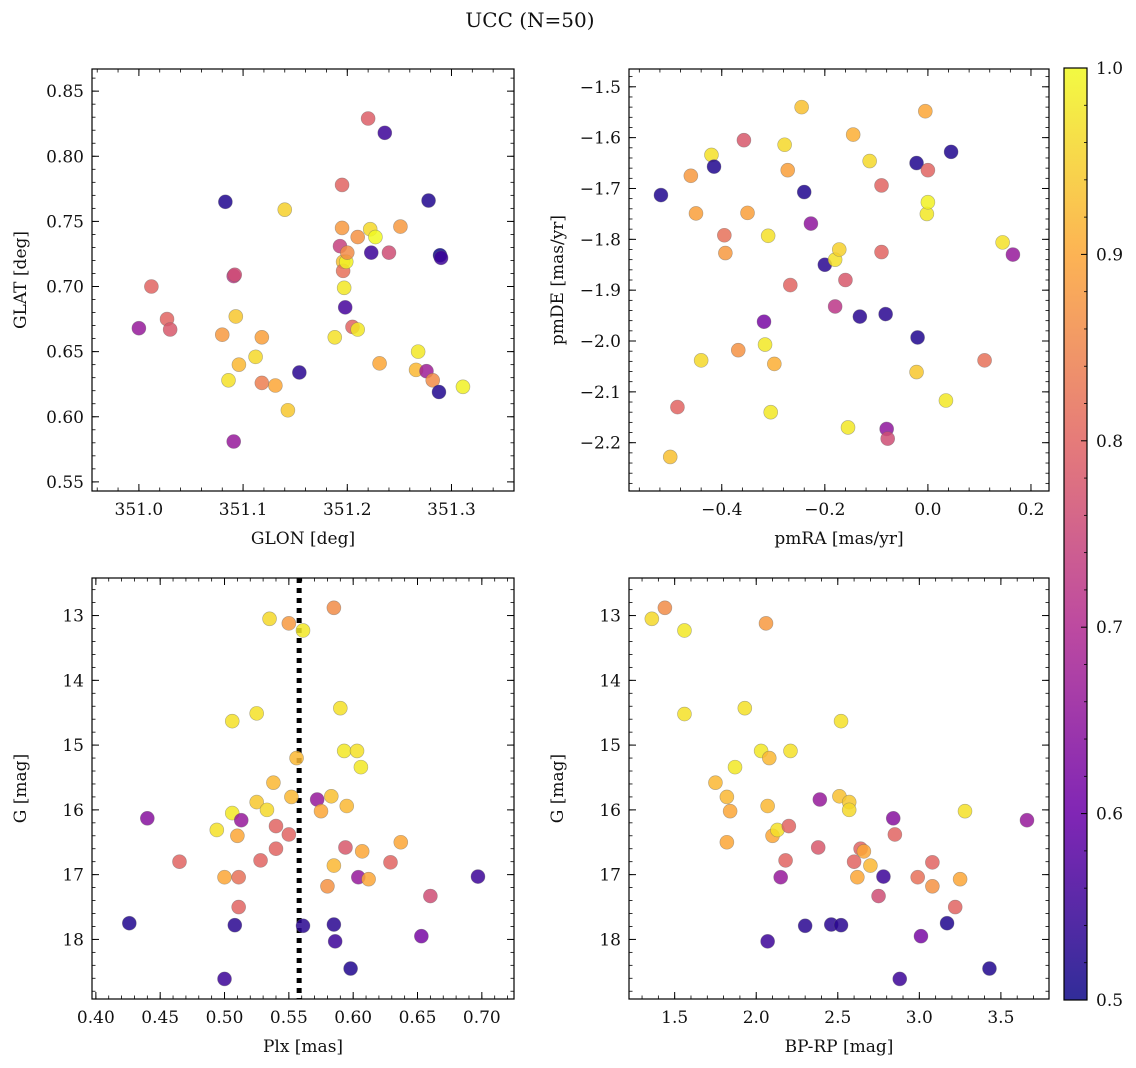 This screenshot has height=1068, width=1136. Describe the element at coordinates (289, 1018) in the screenshot. I see `x-tick-label: 0.55` at that location.